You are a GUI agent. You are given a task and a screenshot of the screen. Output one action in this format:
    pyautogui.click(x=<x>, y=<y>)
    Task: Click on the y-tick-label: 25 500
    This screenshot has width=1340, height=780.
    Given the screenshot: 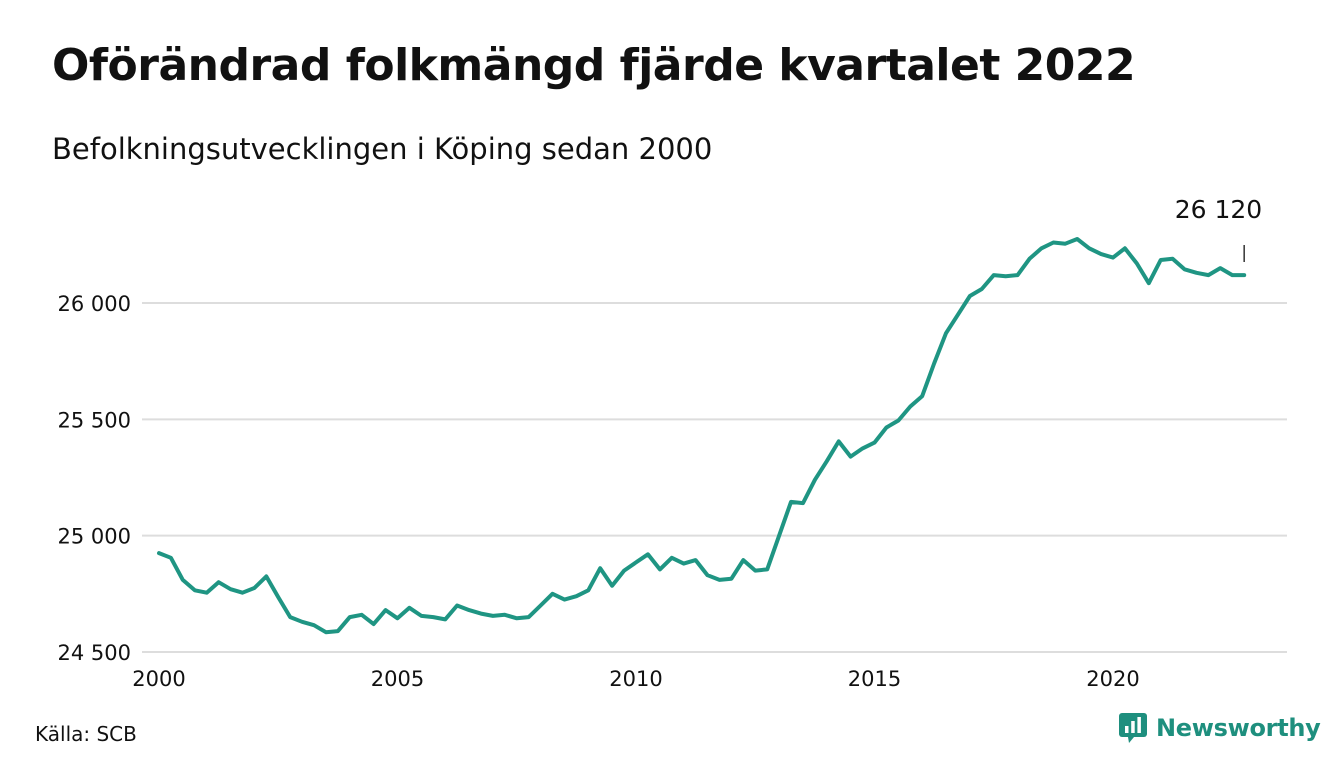 What is the action you would take?
    pyautogui.click(x=94, y=420)
    